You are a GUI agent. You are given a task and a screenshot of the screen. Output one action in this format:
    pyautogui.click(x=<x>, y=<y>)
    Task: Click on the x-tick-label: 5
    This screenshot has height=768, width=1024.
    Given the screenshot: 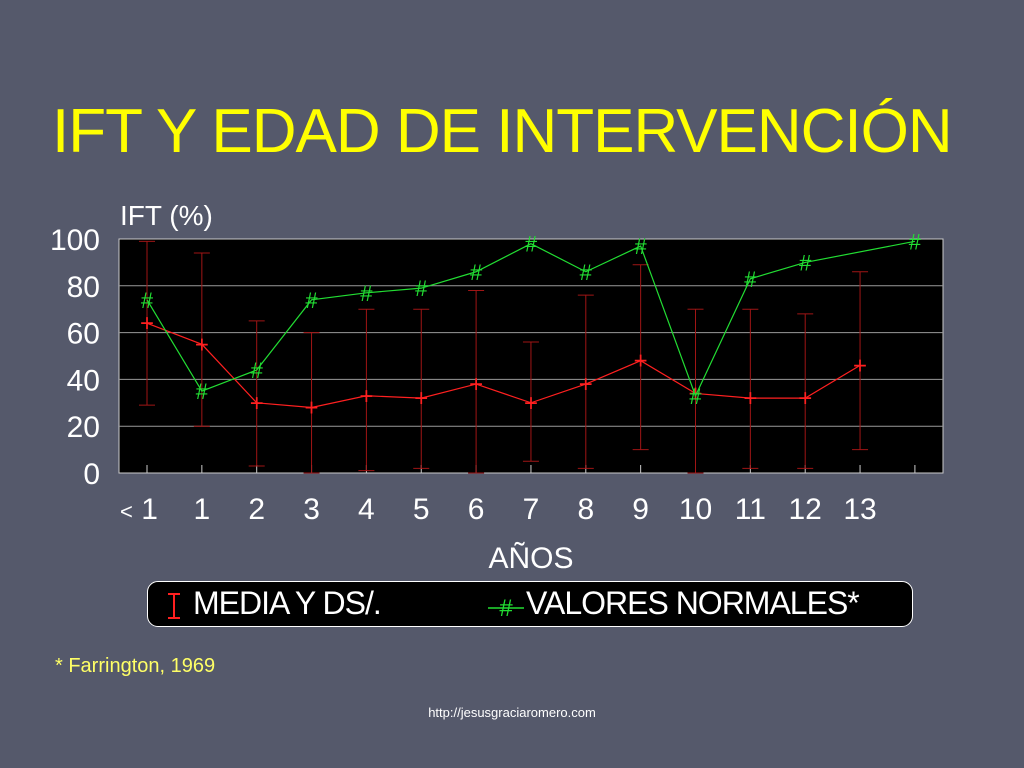 What is the action you would take?
    pyautogui.click(x=421, y=509)
    